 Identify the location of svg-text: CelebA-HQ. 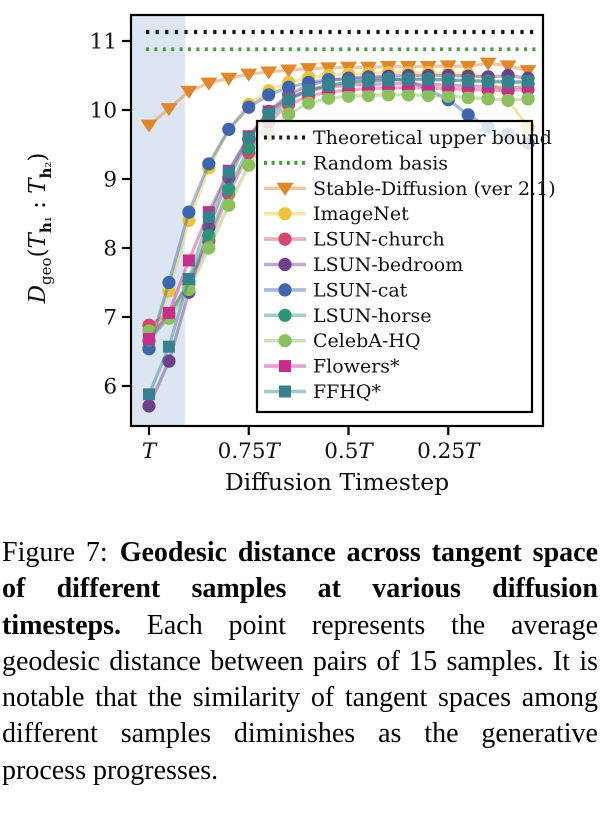
(367, 341).